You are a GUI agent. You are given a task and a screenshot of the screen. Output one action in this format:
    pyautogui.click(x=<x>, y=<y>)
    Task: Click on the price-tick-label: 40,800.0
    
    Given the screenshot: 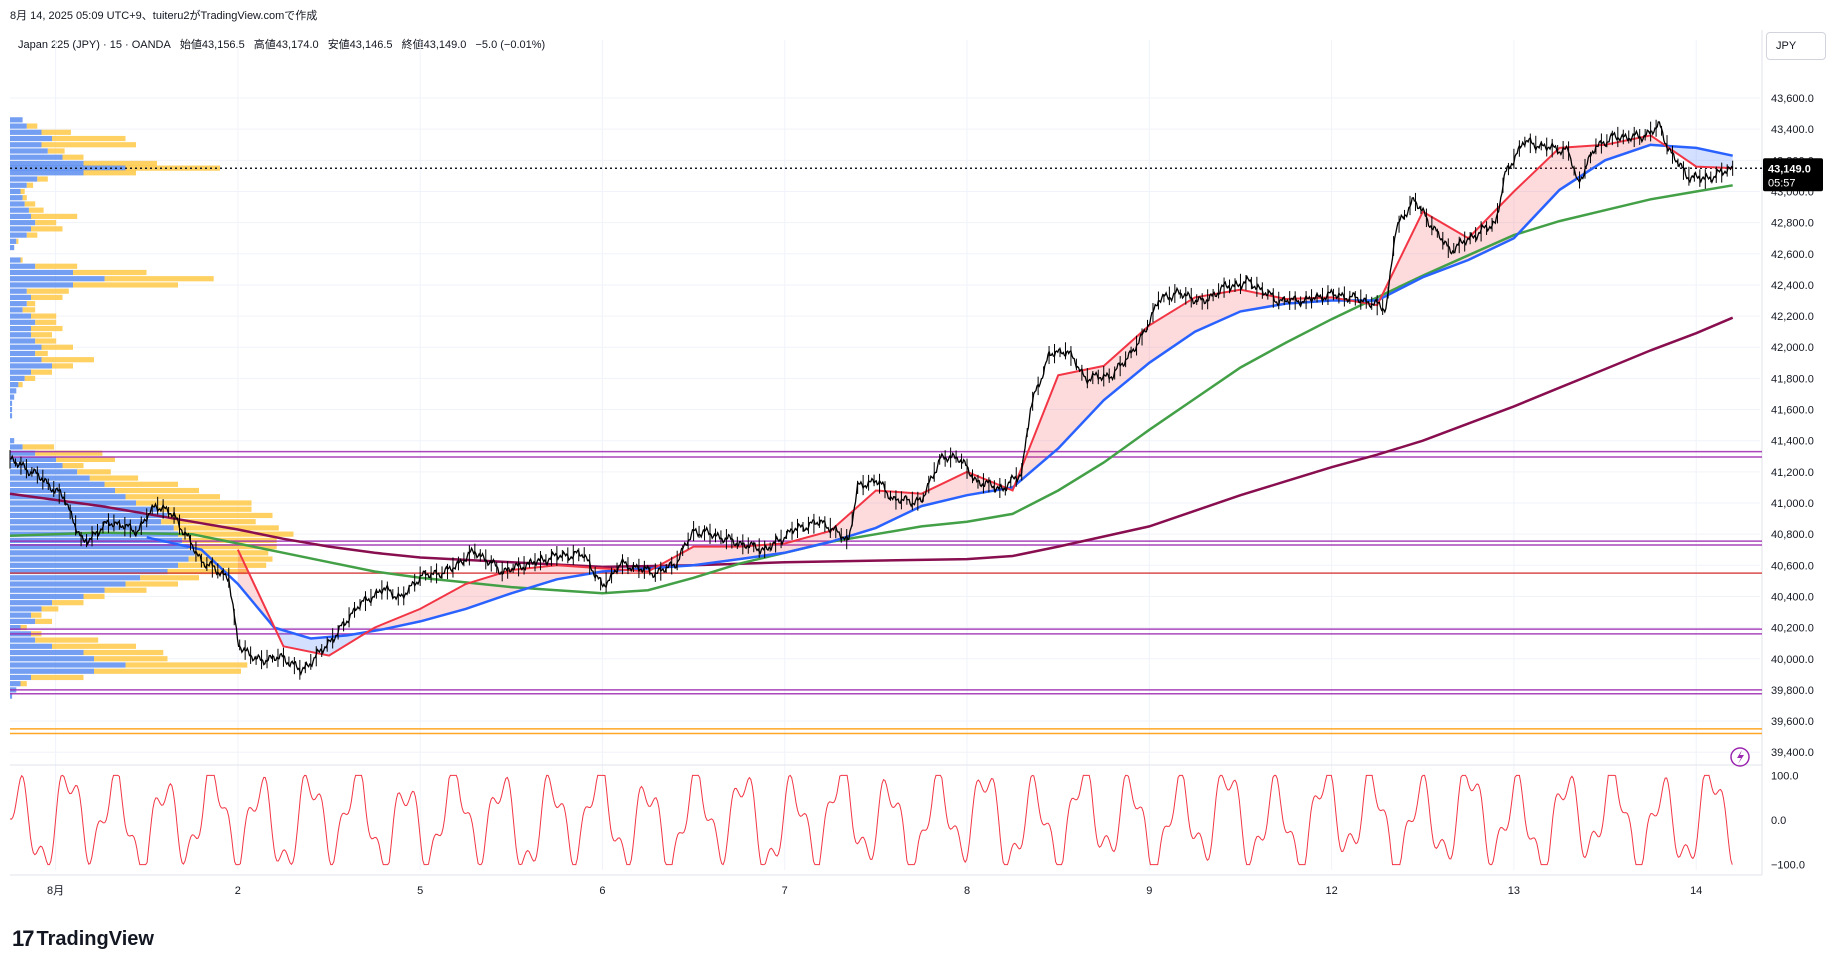 What is the action you would take?
    pyautogui.click(x=1792, y=535)
    